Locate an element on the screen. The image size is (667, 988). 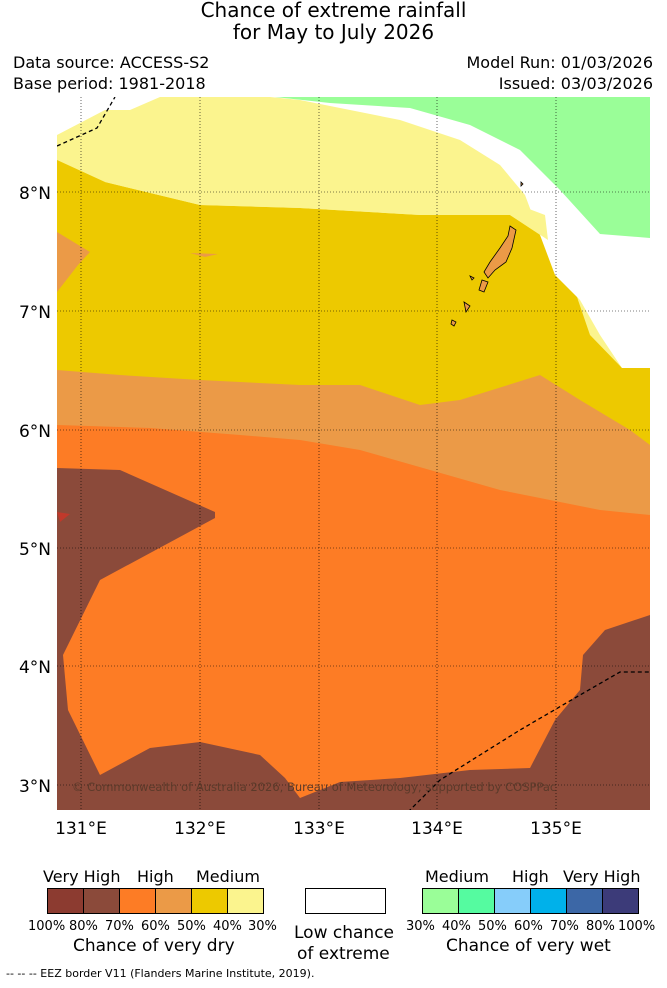
dry-level-high: High is located at coordinates (155, 876).